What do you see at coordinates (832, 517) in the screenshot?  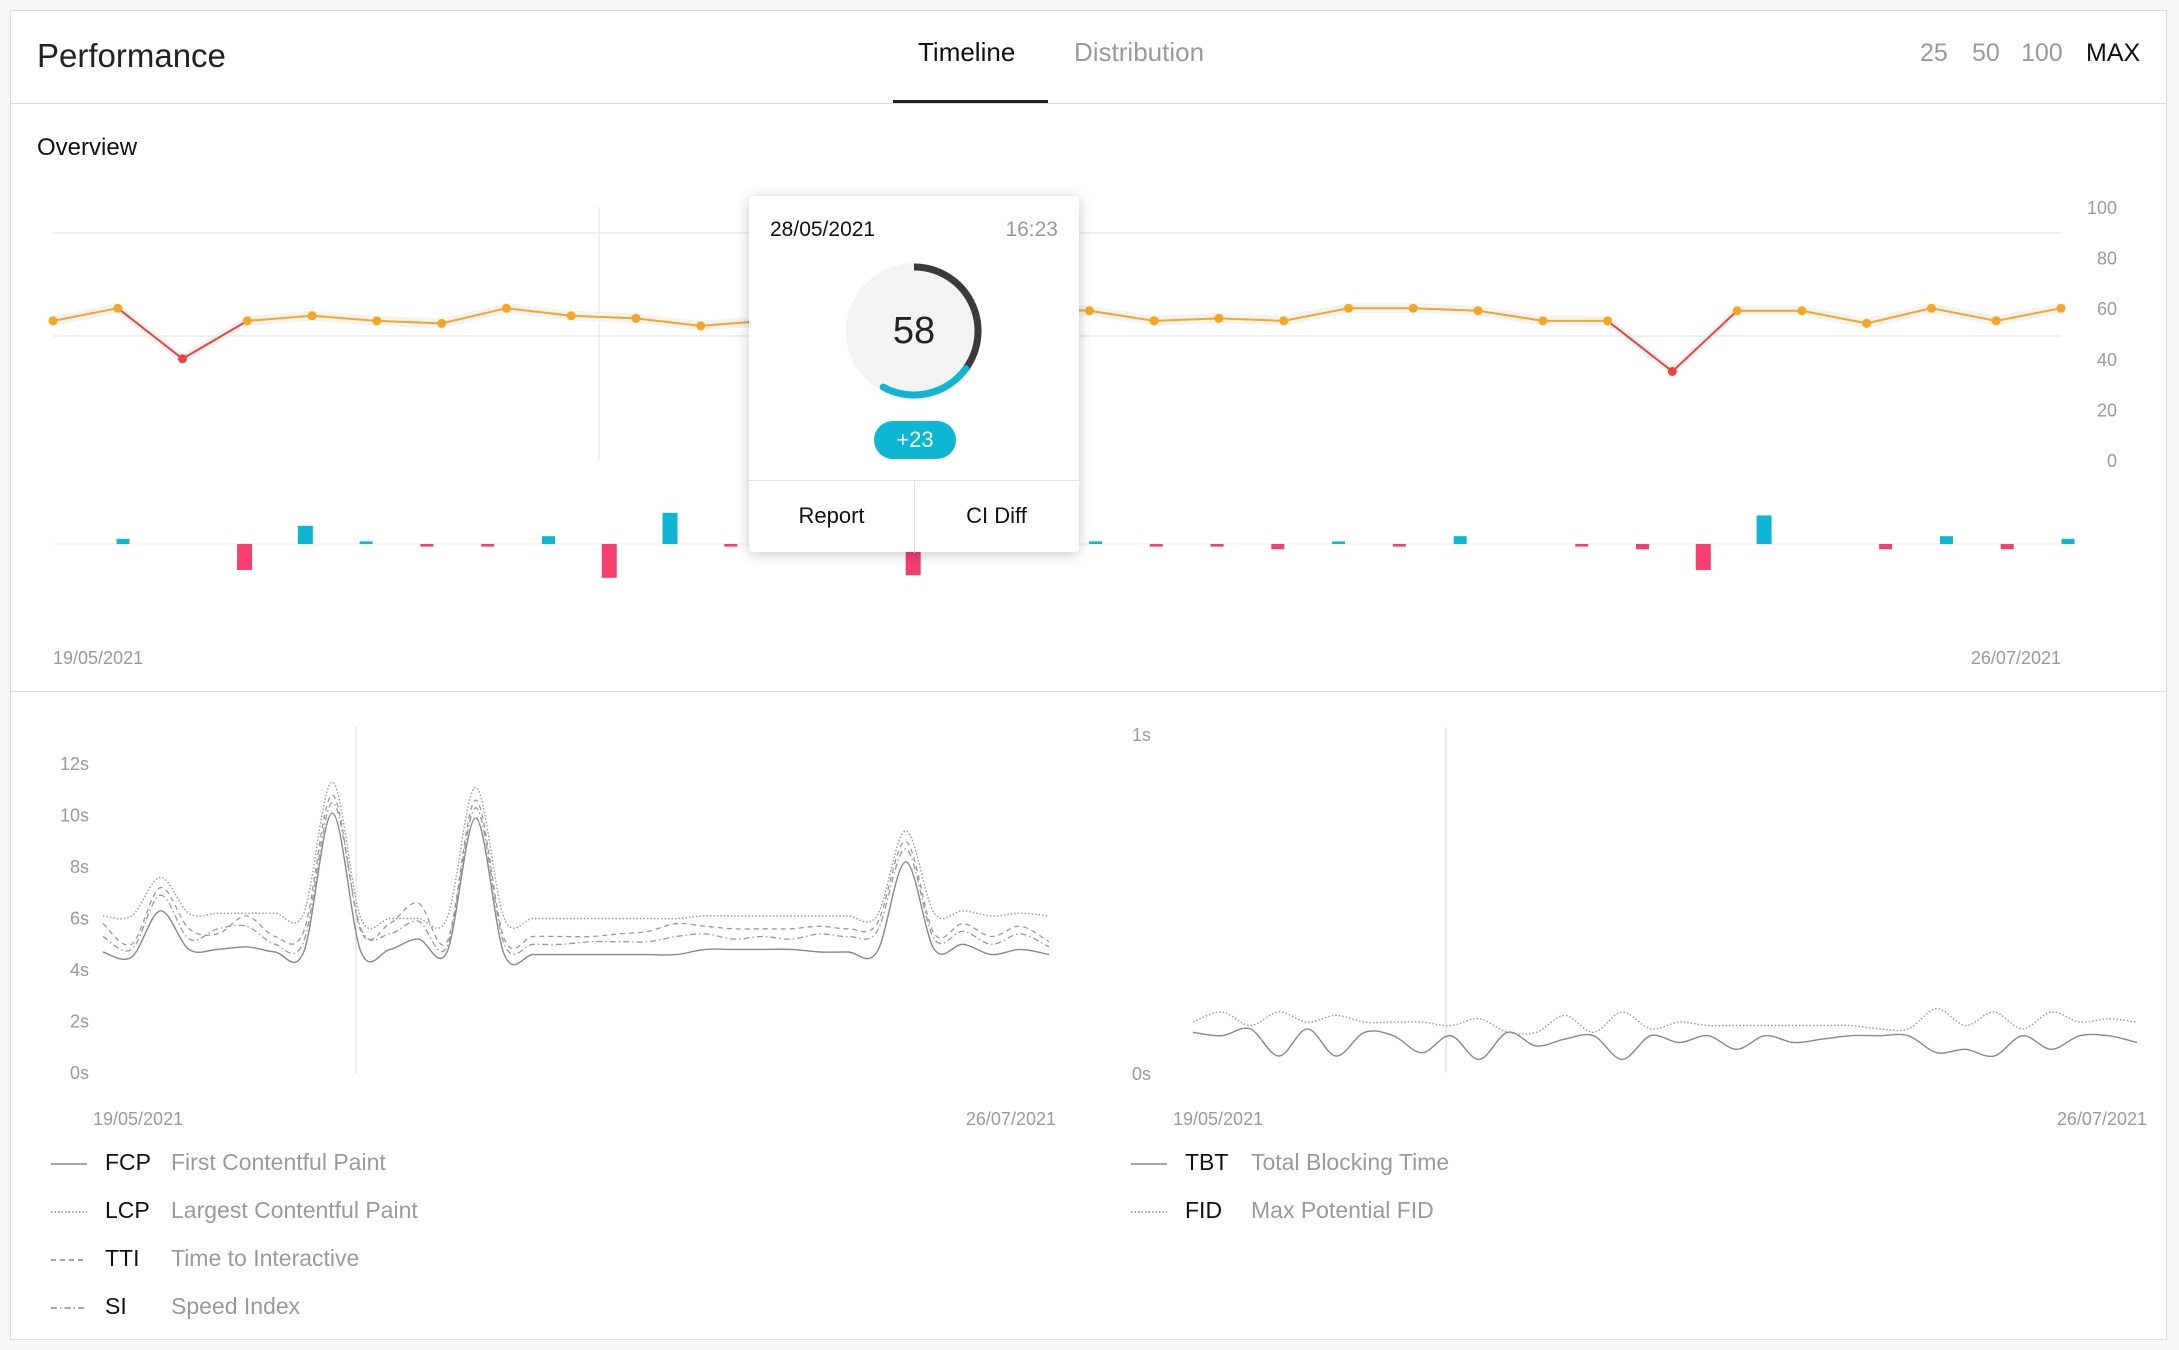 I see `report-button: Report` at bounding box center [832, 517].